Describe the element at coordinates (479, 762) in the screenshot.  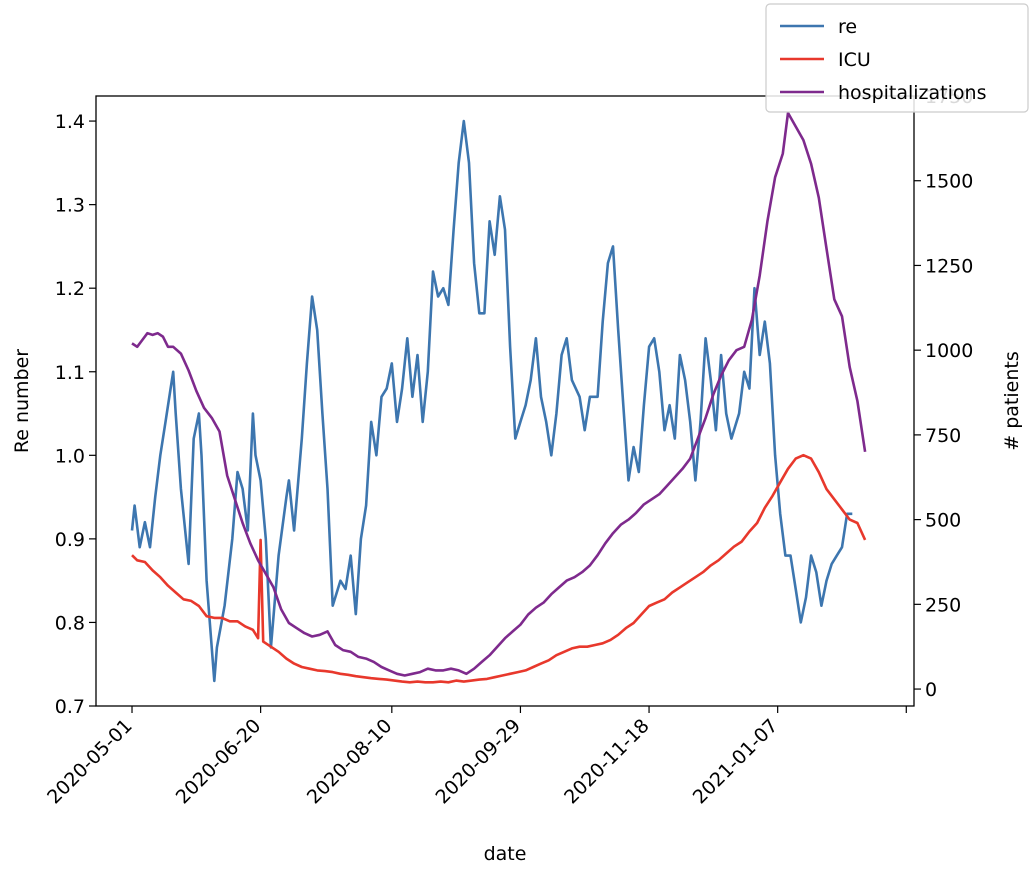
I see `x-tick-label: 2020-09-29` at that location.